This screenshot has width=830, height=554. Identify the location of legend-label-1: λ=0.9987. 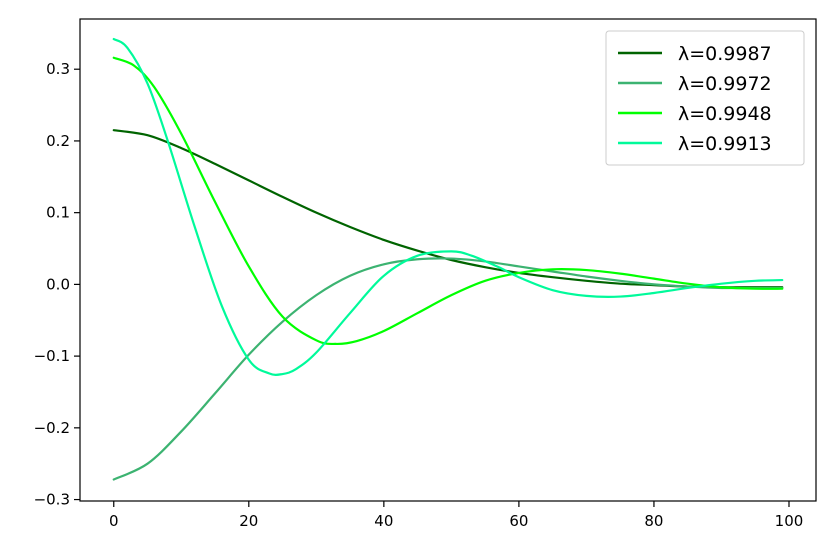
(725, 54).